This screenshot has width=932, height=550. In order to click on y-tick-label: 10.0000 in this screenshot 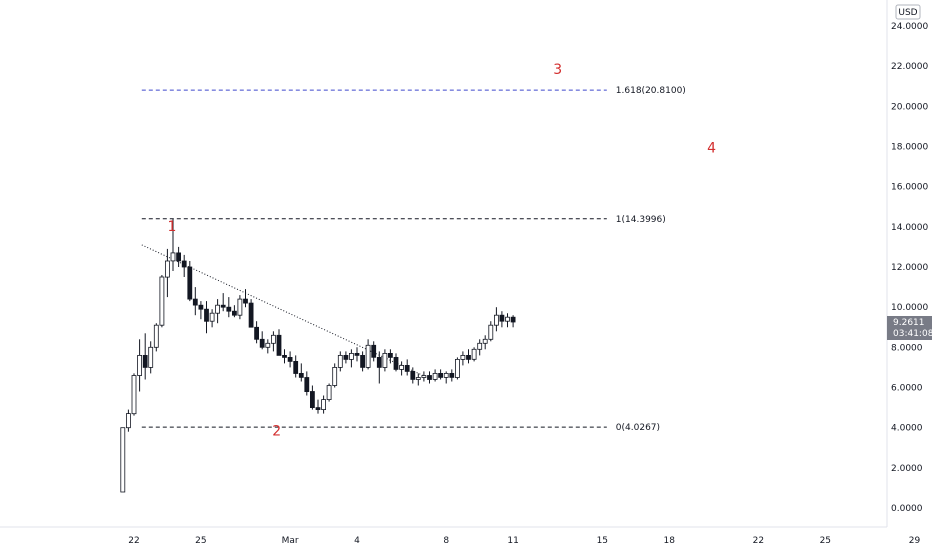, I will do `click(909, 308)`.